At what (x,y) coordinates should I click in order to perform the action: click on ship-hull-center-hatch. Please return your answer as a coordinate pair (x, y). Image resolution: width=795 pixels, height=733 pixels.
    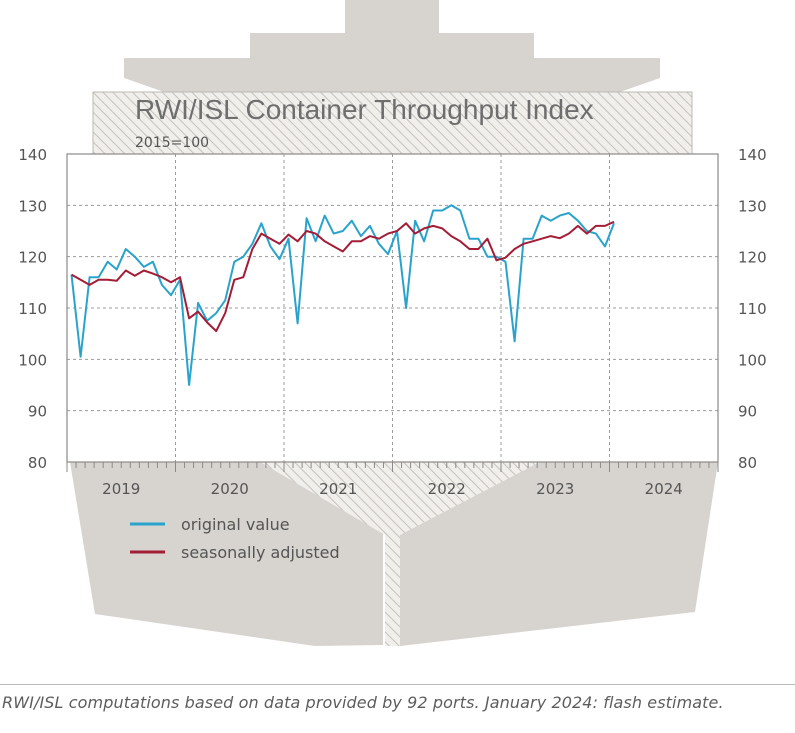
    Looking at the image, I should click on (400, 554).